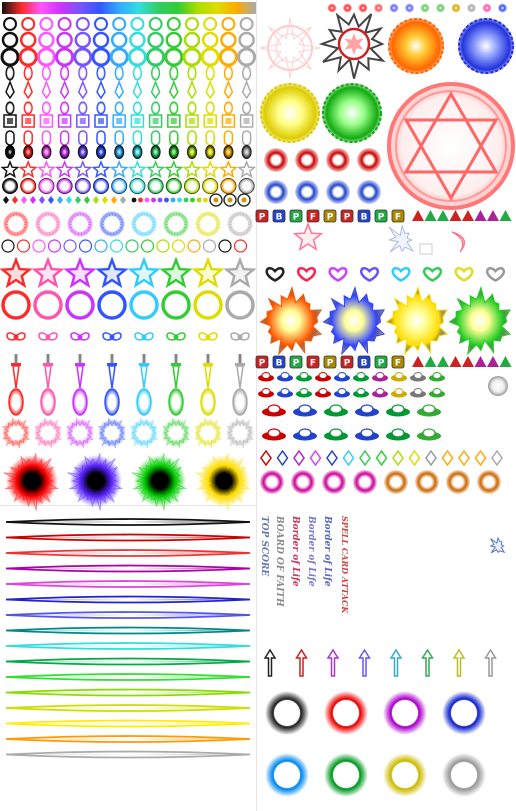 The width and height of the screenshot is (516, 811). Describe the element at coordinates (262, 218) in the screenshot. I see `rune-tile-a-label-0: P` at that location.